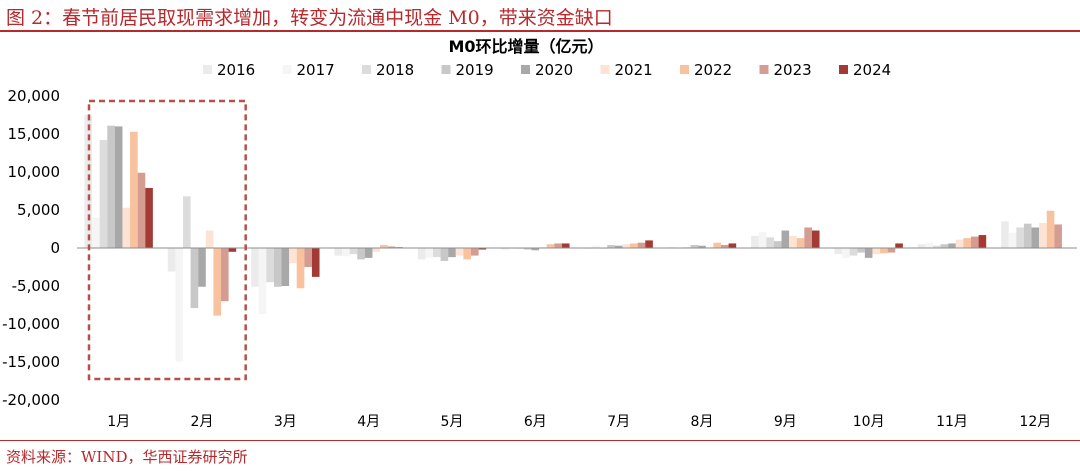 This screenshot has height=471, width=1080. Describe the element at coordinates (475, 70) in the screenshot. I see `legend-label: 2019` at that location.